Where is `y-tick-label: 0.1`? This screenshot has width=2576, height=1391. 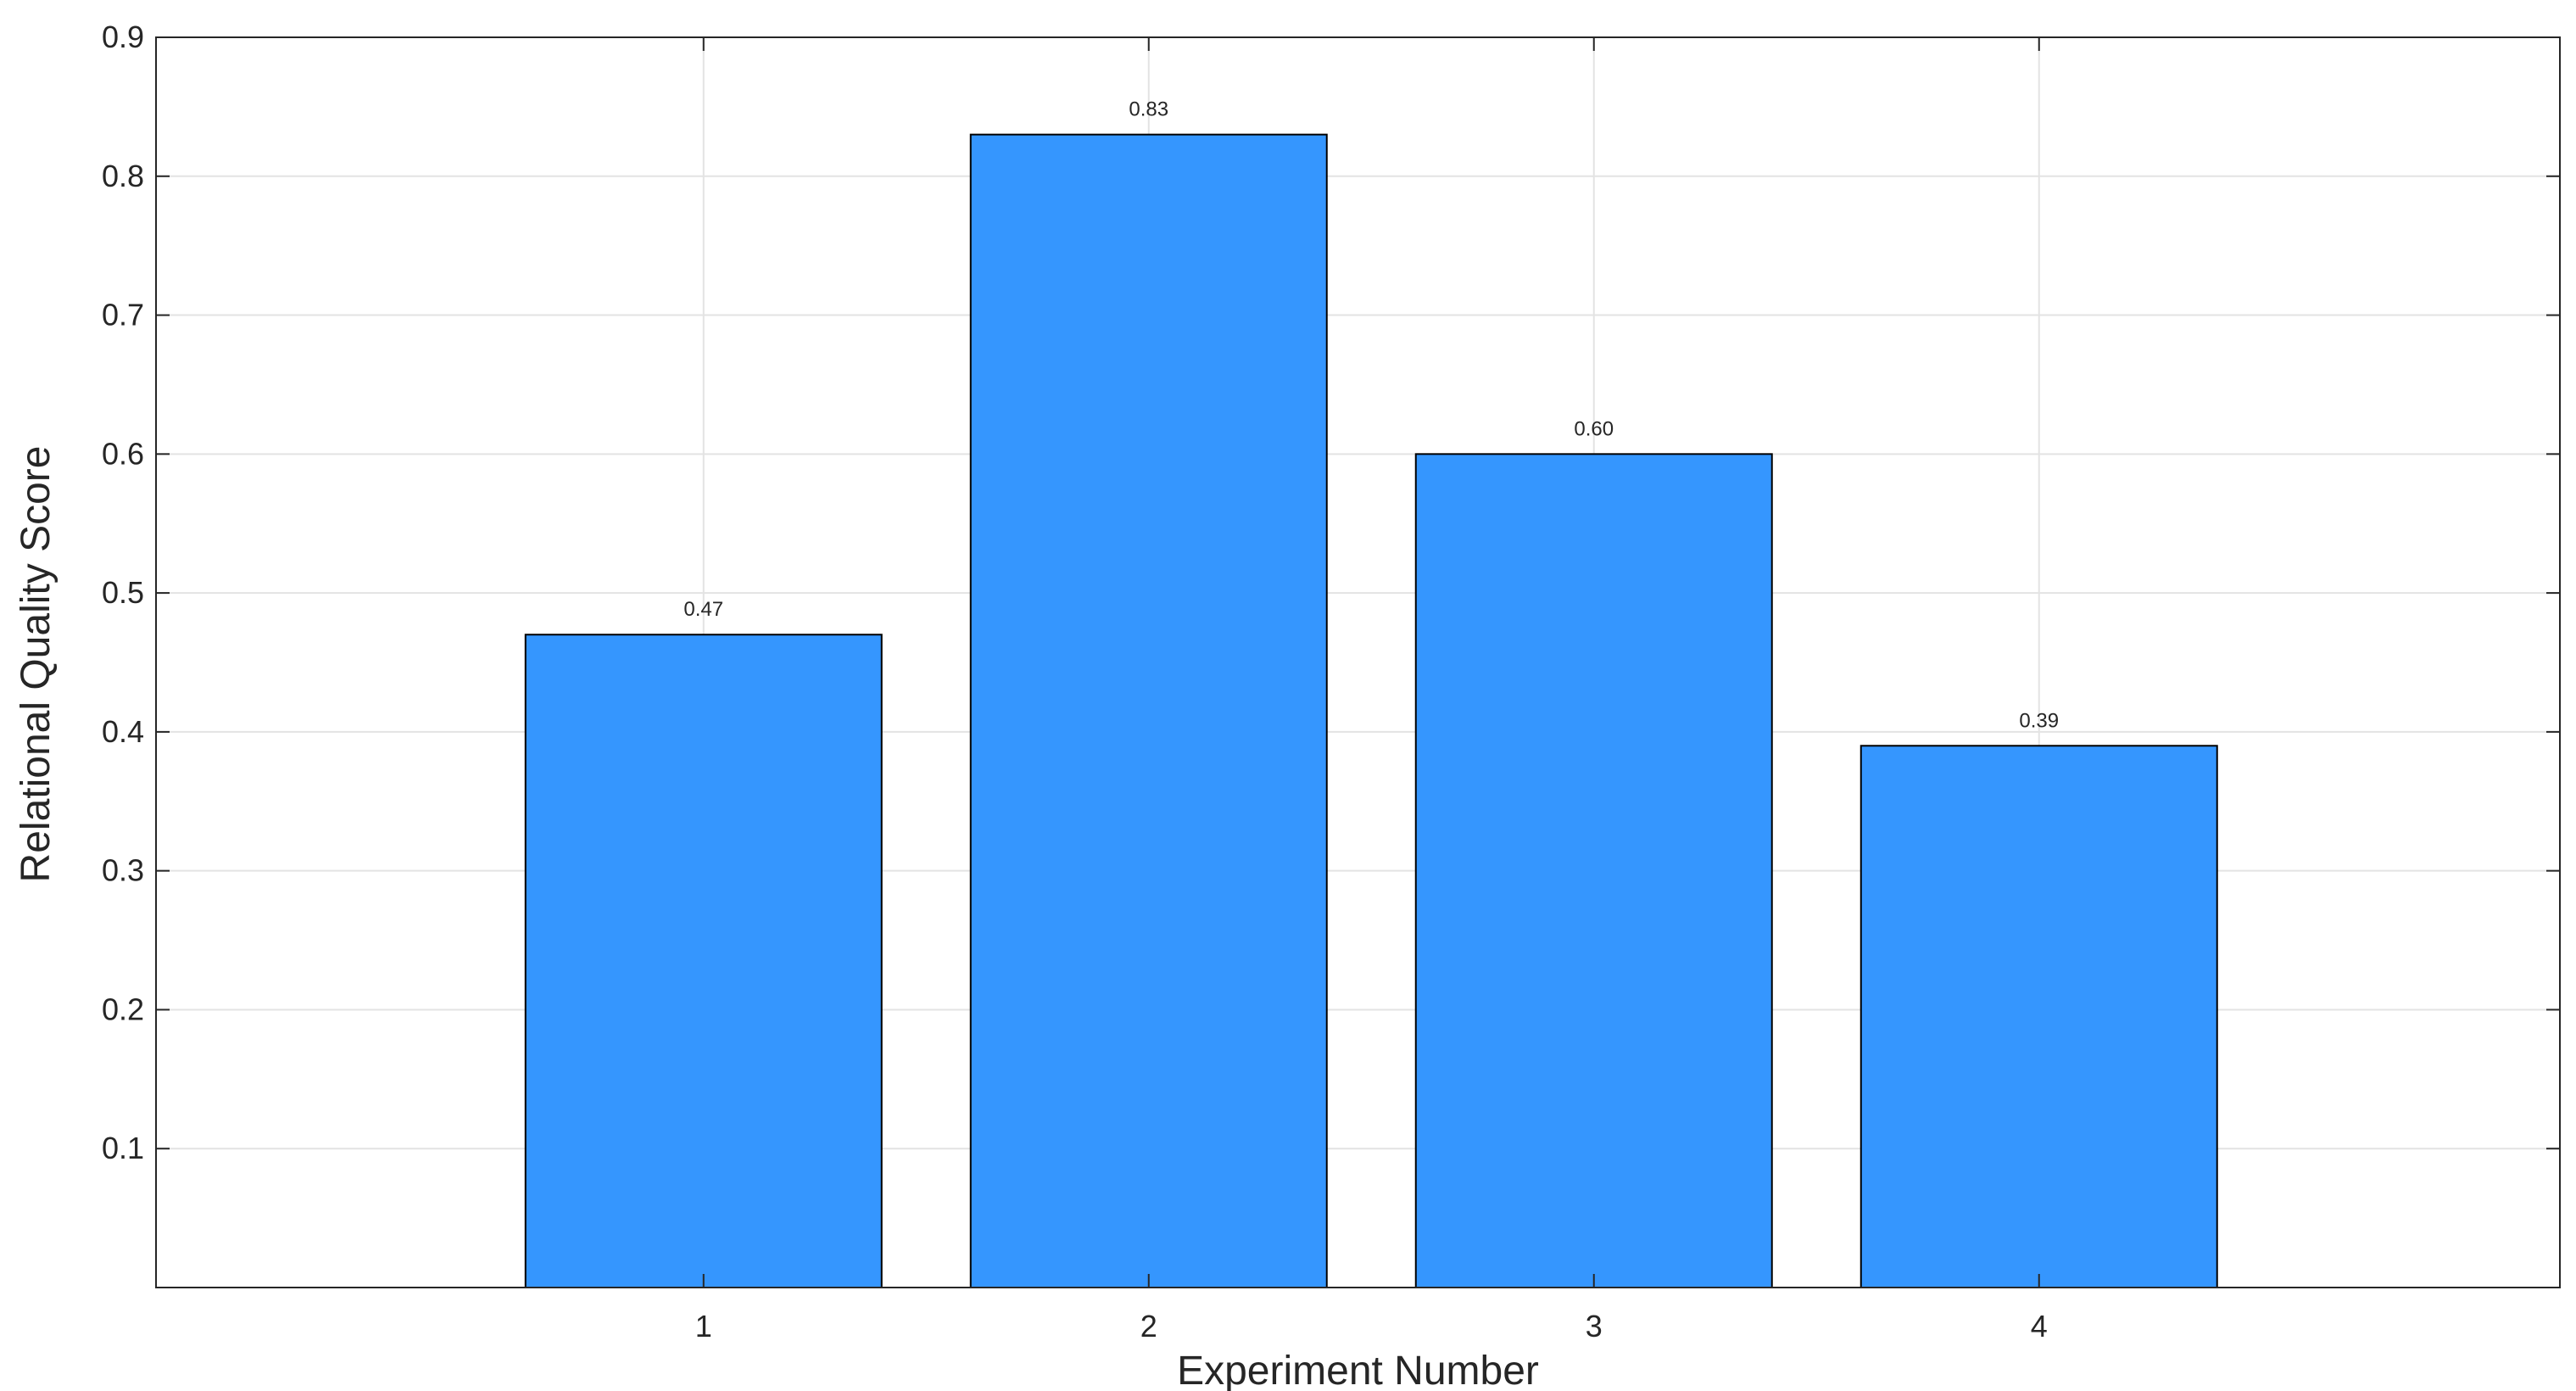 y-tick-label: 0.1 is located at coordinates (123, 1148).